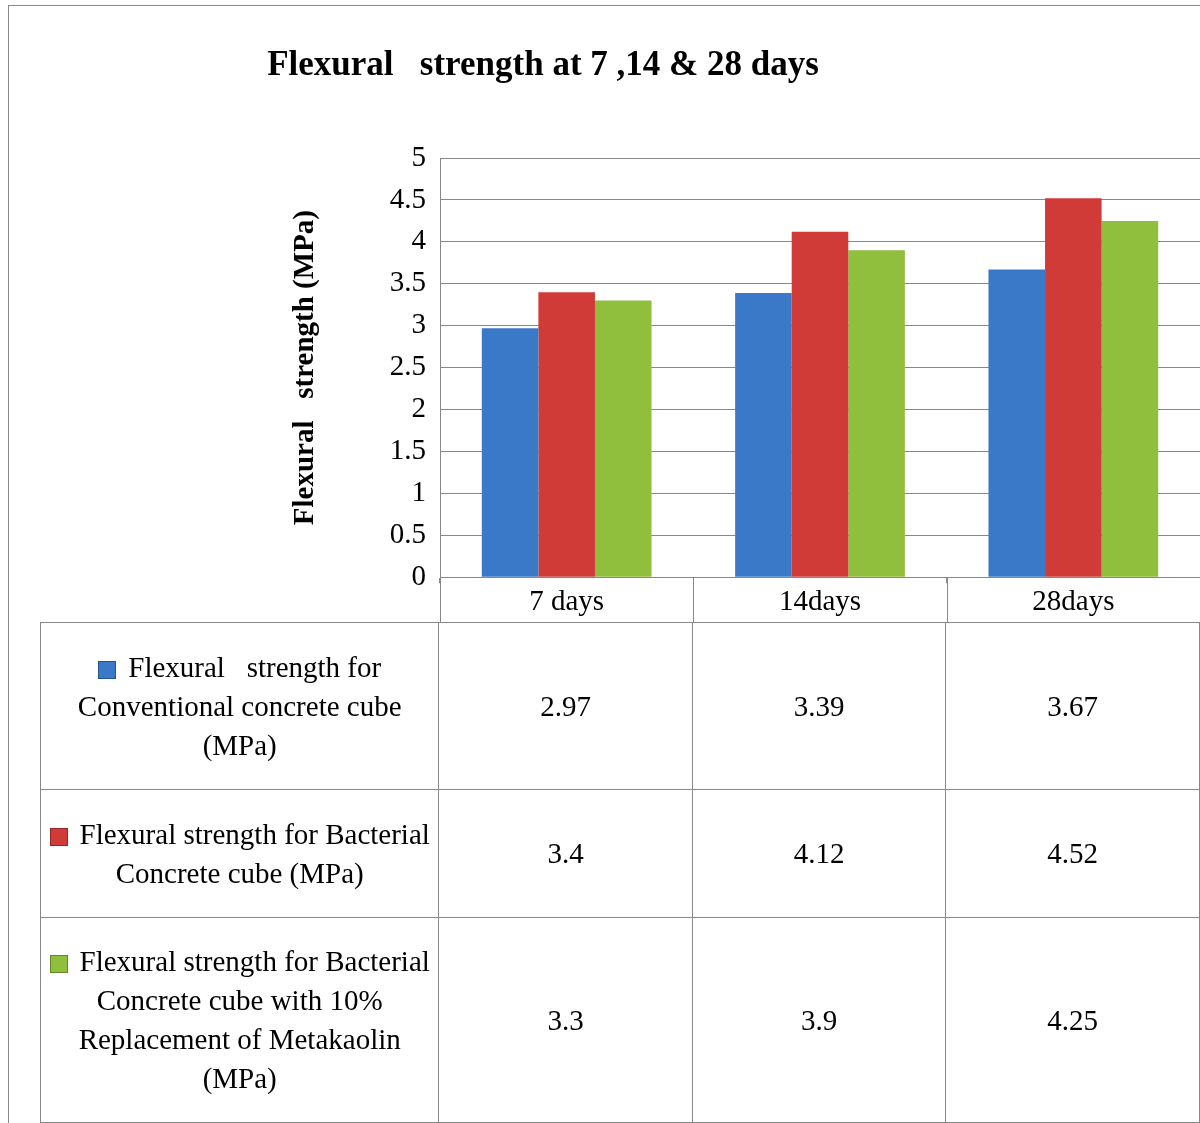  What do you see at coordinates (239, 853) in the screenshot?
I see `legend-label: Flexural strength for Bacterial Concrete cube (MPa)` at bounding box center [239, 853].